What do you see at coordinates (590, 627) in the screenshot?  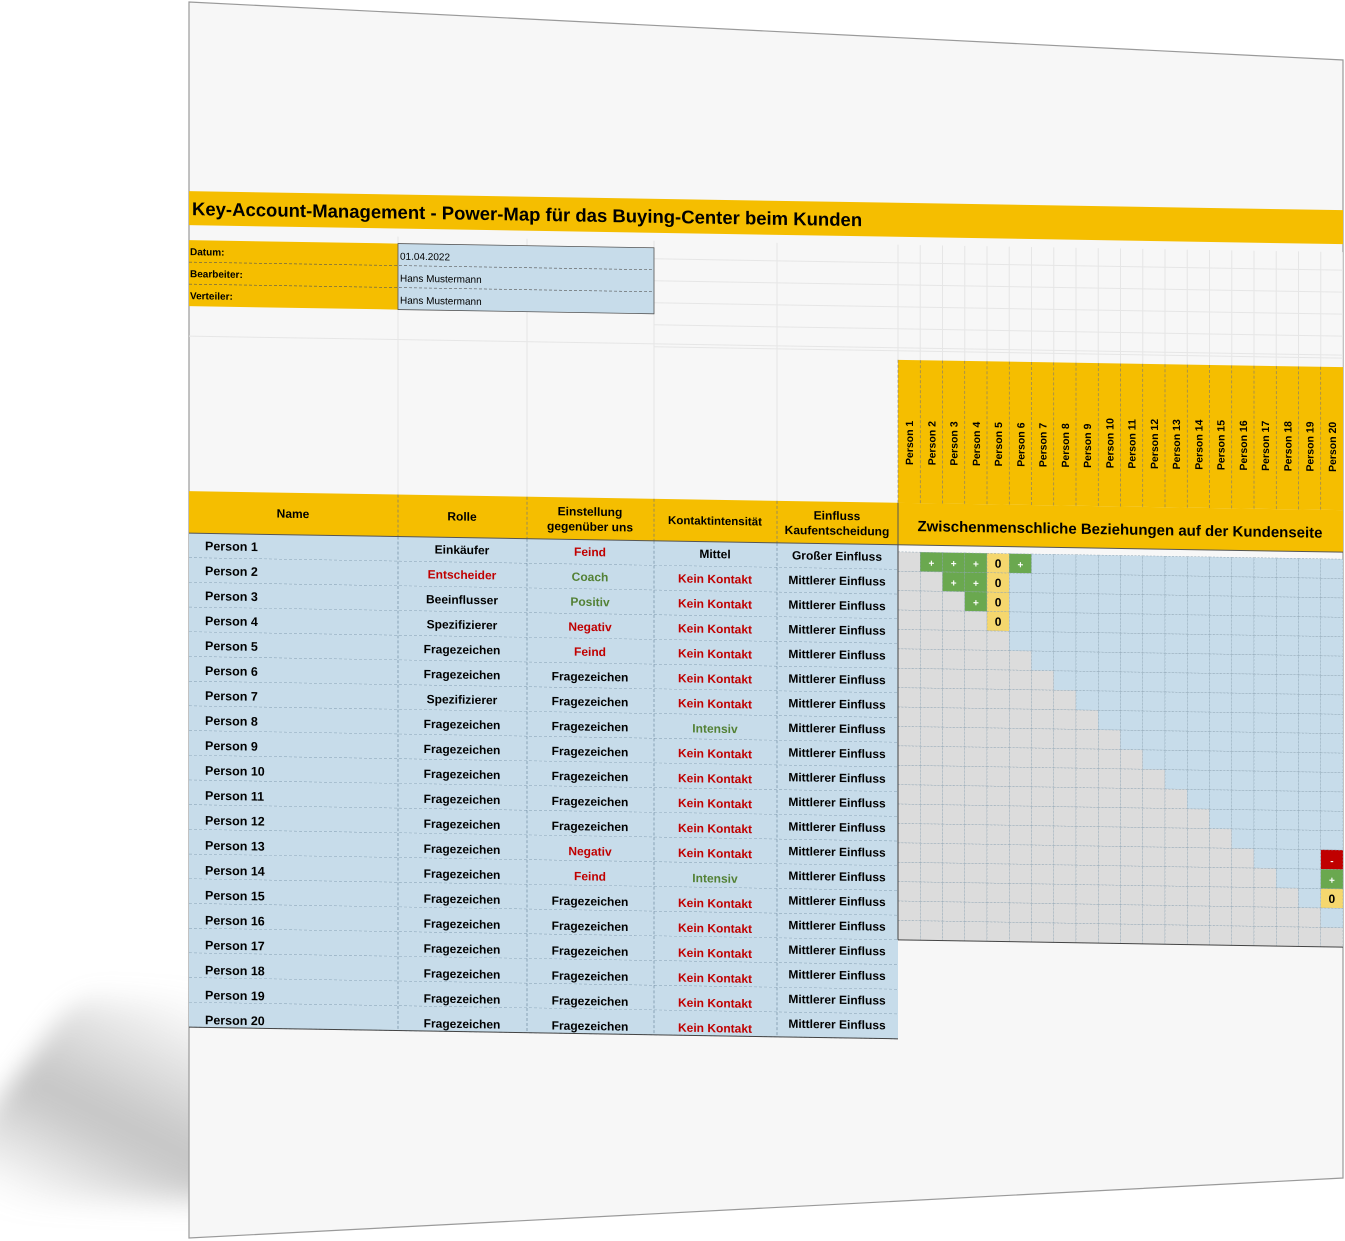 I see `cell-einstellung: Negativ` at bounding box center [590, 627].